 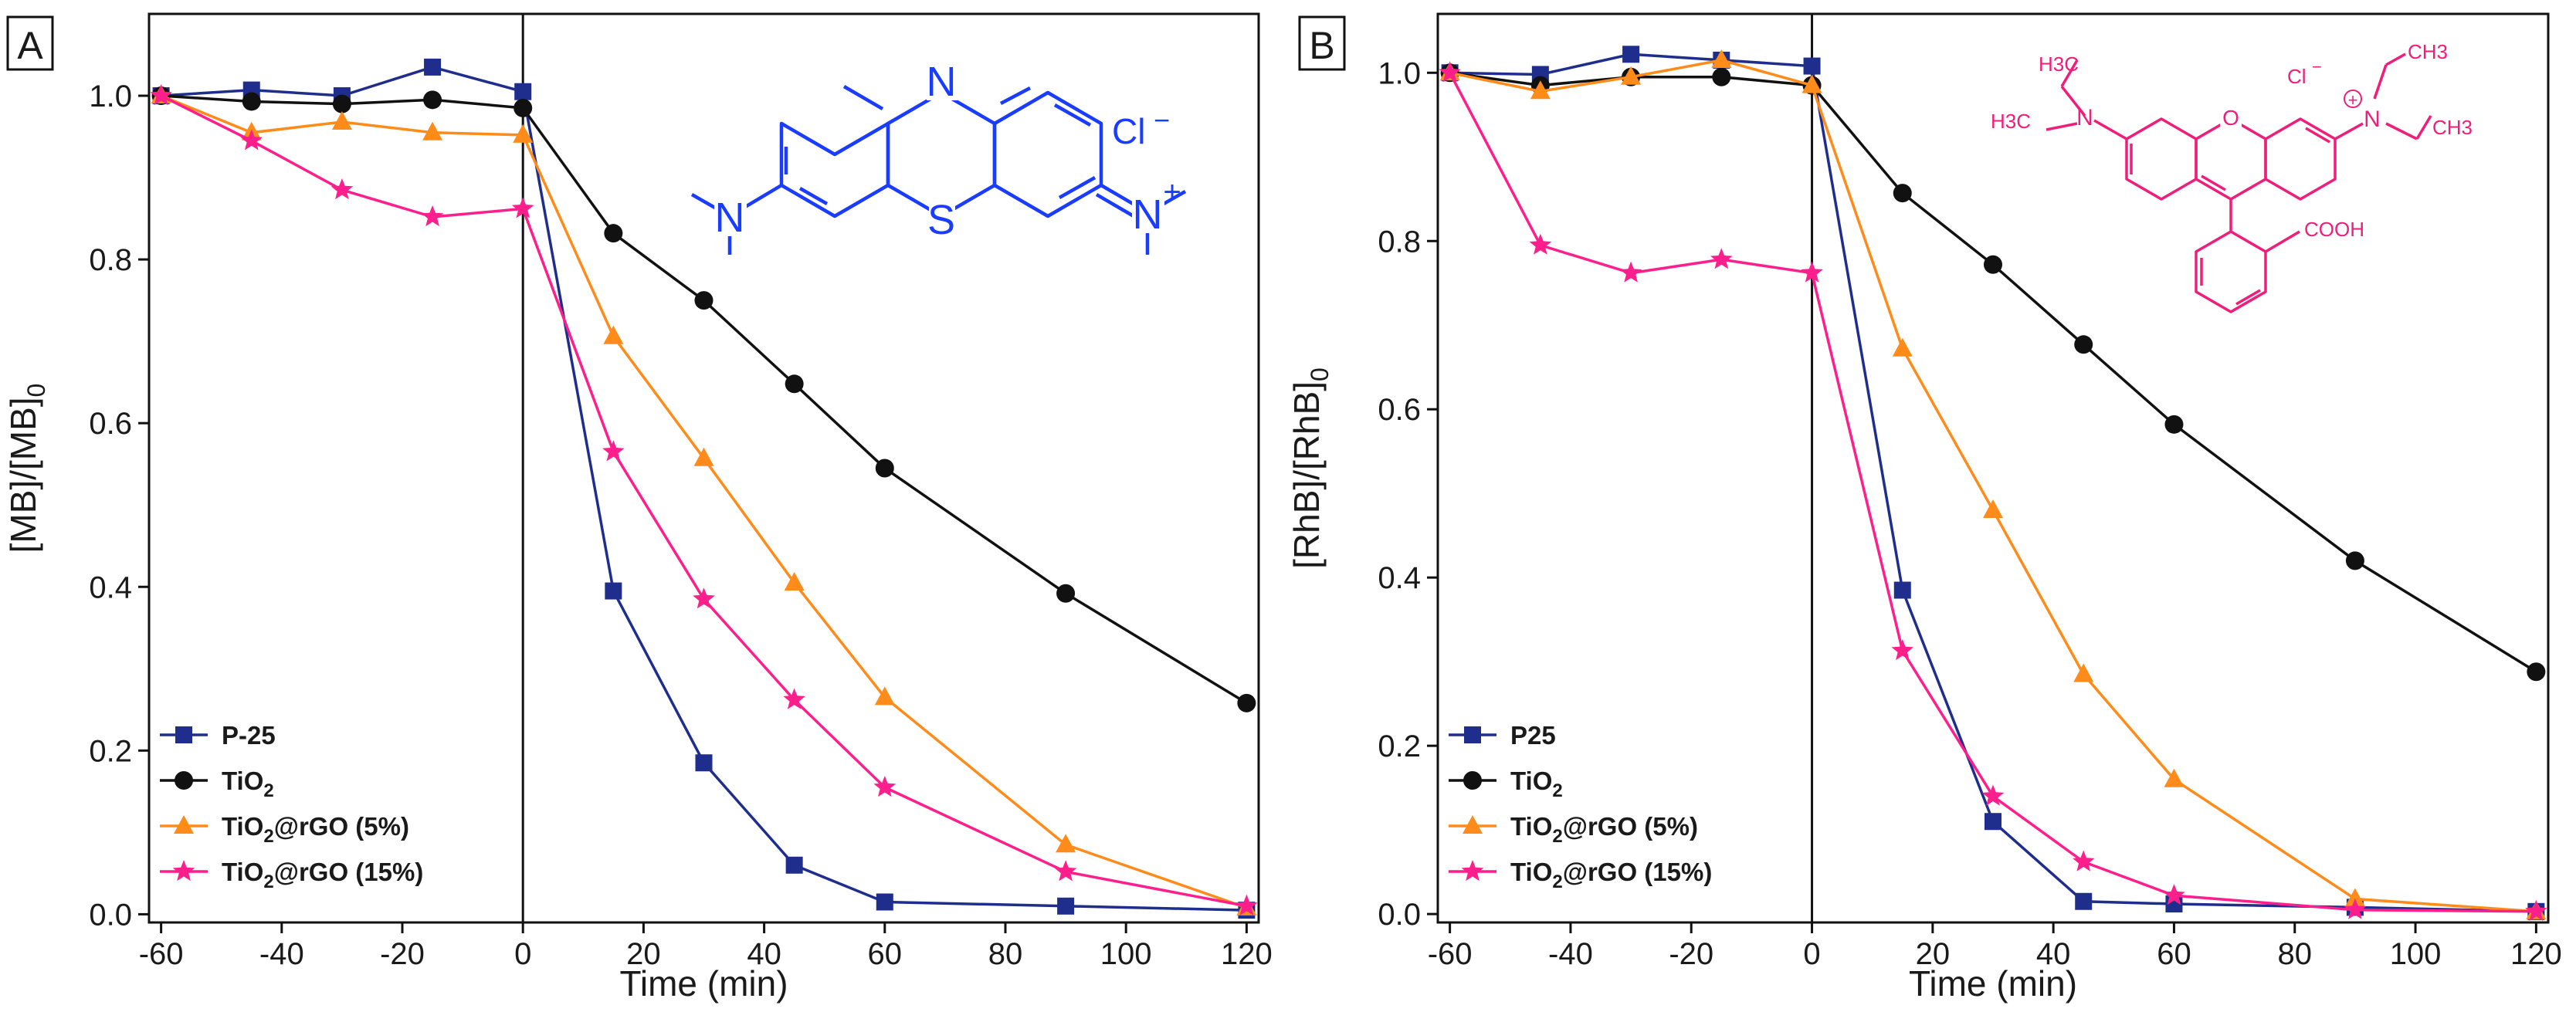 What do you see at coordinates (2452, 127) in the screenshot?
I see `rhb-ch3-right: CH3` at bounding box center [2452, 127].